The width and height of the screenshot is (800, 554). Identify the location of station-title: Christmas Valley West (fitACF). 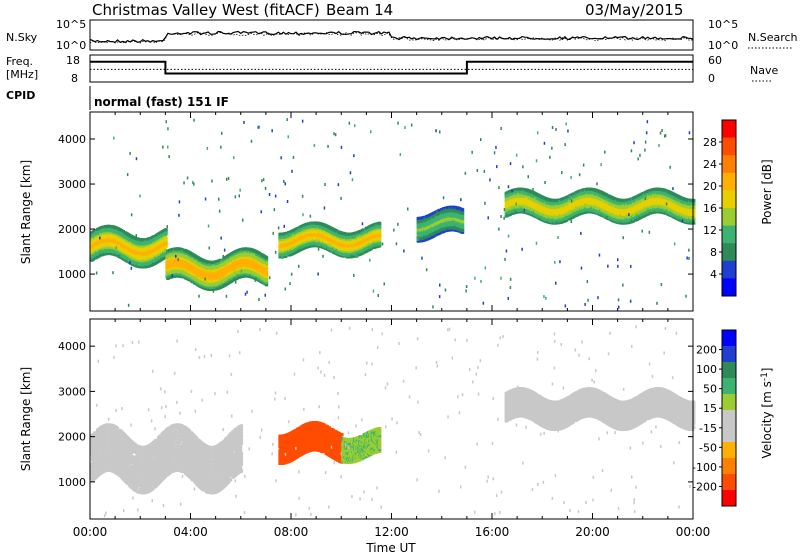
(206, 10).